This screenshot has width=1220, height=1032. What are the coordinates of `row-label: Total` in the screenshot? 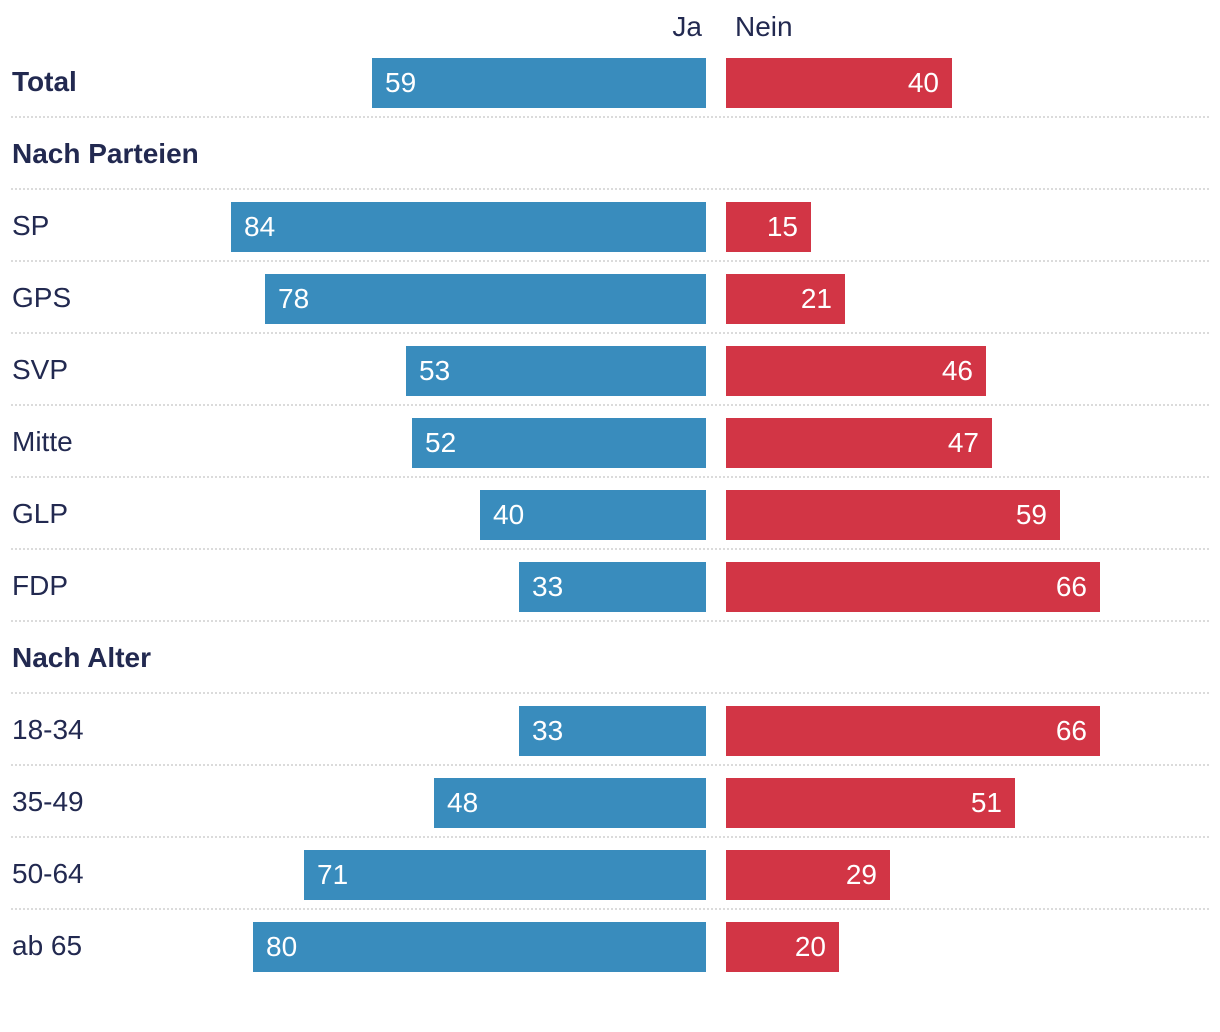 It's located at (44, 81).